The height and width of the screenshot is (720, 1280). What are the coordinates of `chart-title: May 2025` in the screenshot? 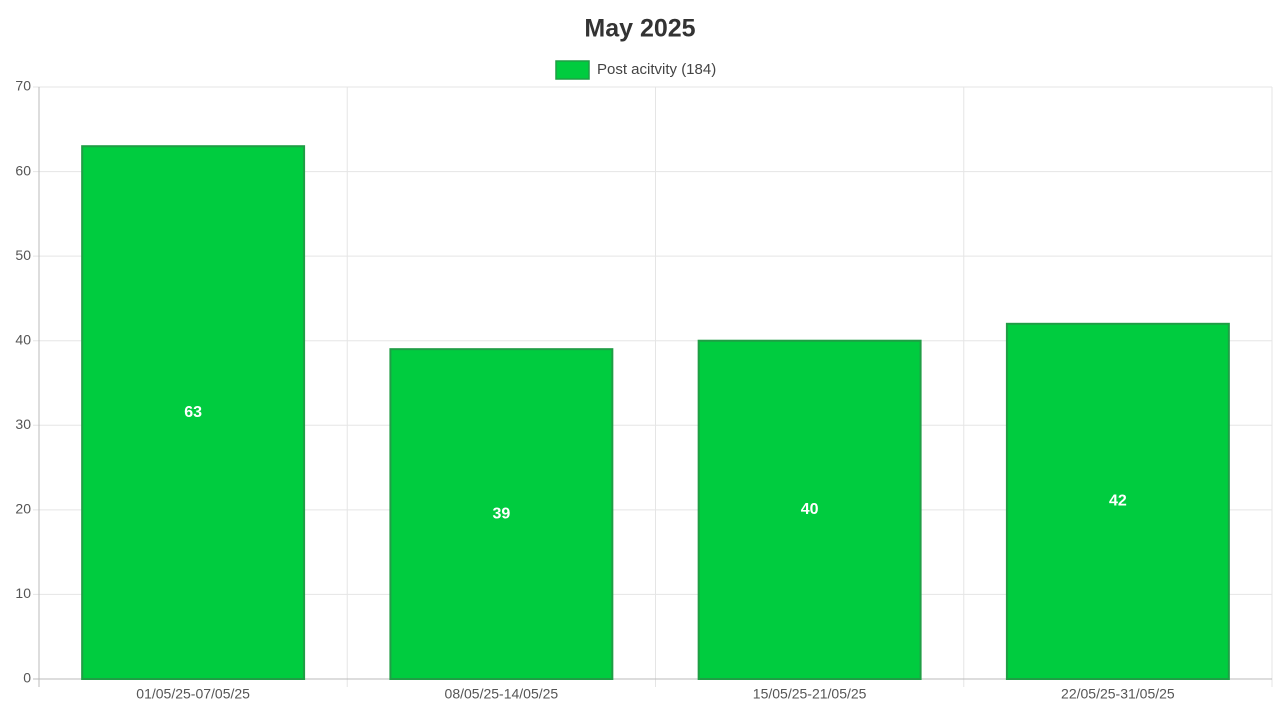 It's located at (639, 29).